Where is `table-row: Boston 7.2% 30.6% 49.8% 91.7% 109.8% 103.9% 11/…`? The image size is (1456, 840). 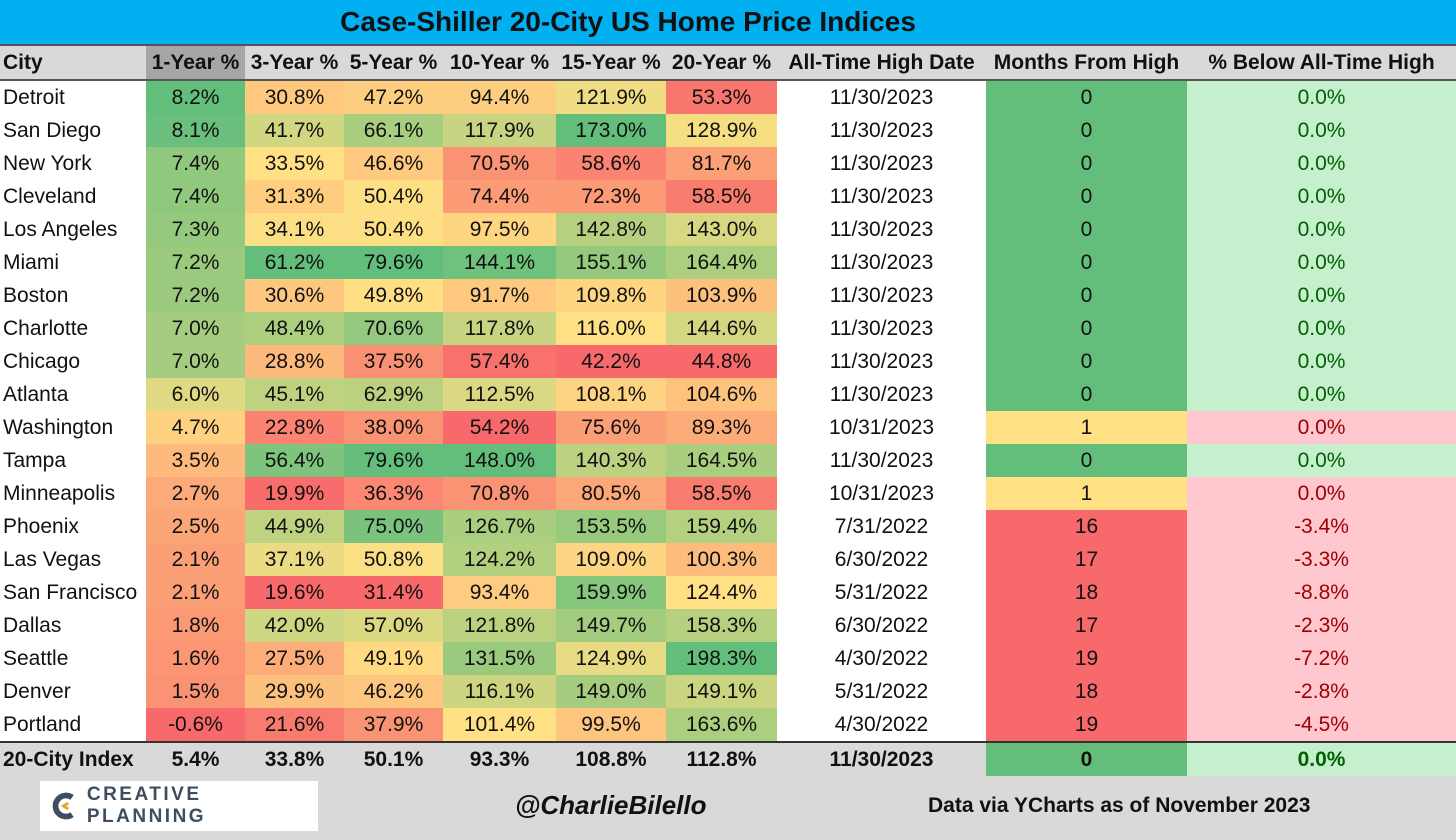
table-row: Boston 7.2% 30.6% 49.8% 91.7% 109.8% 103.9% 11/… is located at coordinates (728, 295).